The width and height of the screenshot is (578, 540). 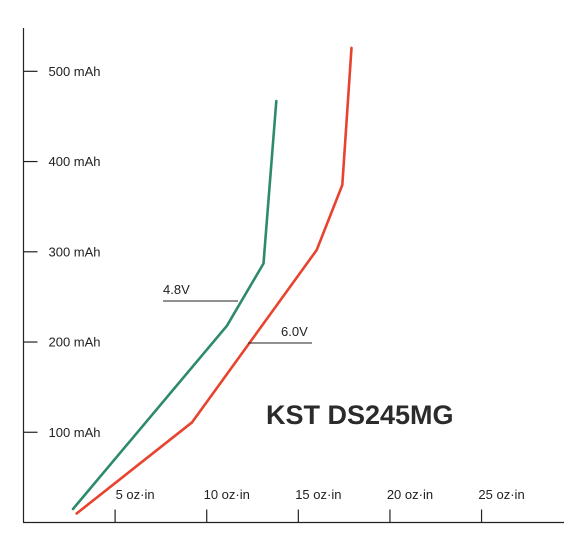 I want to click on y-tick-label: 500 mAh, so click(x=75, y=71).